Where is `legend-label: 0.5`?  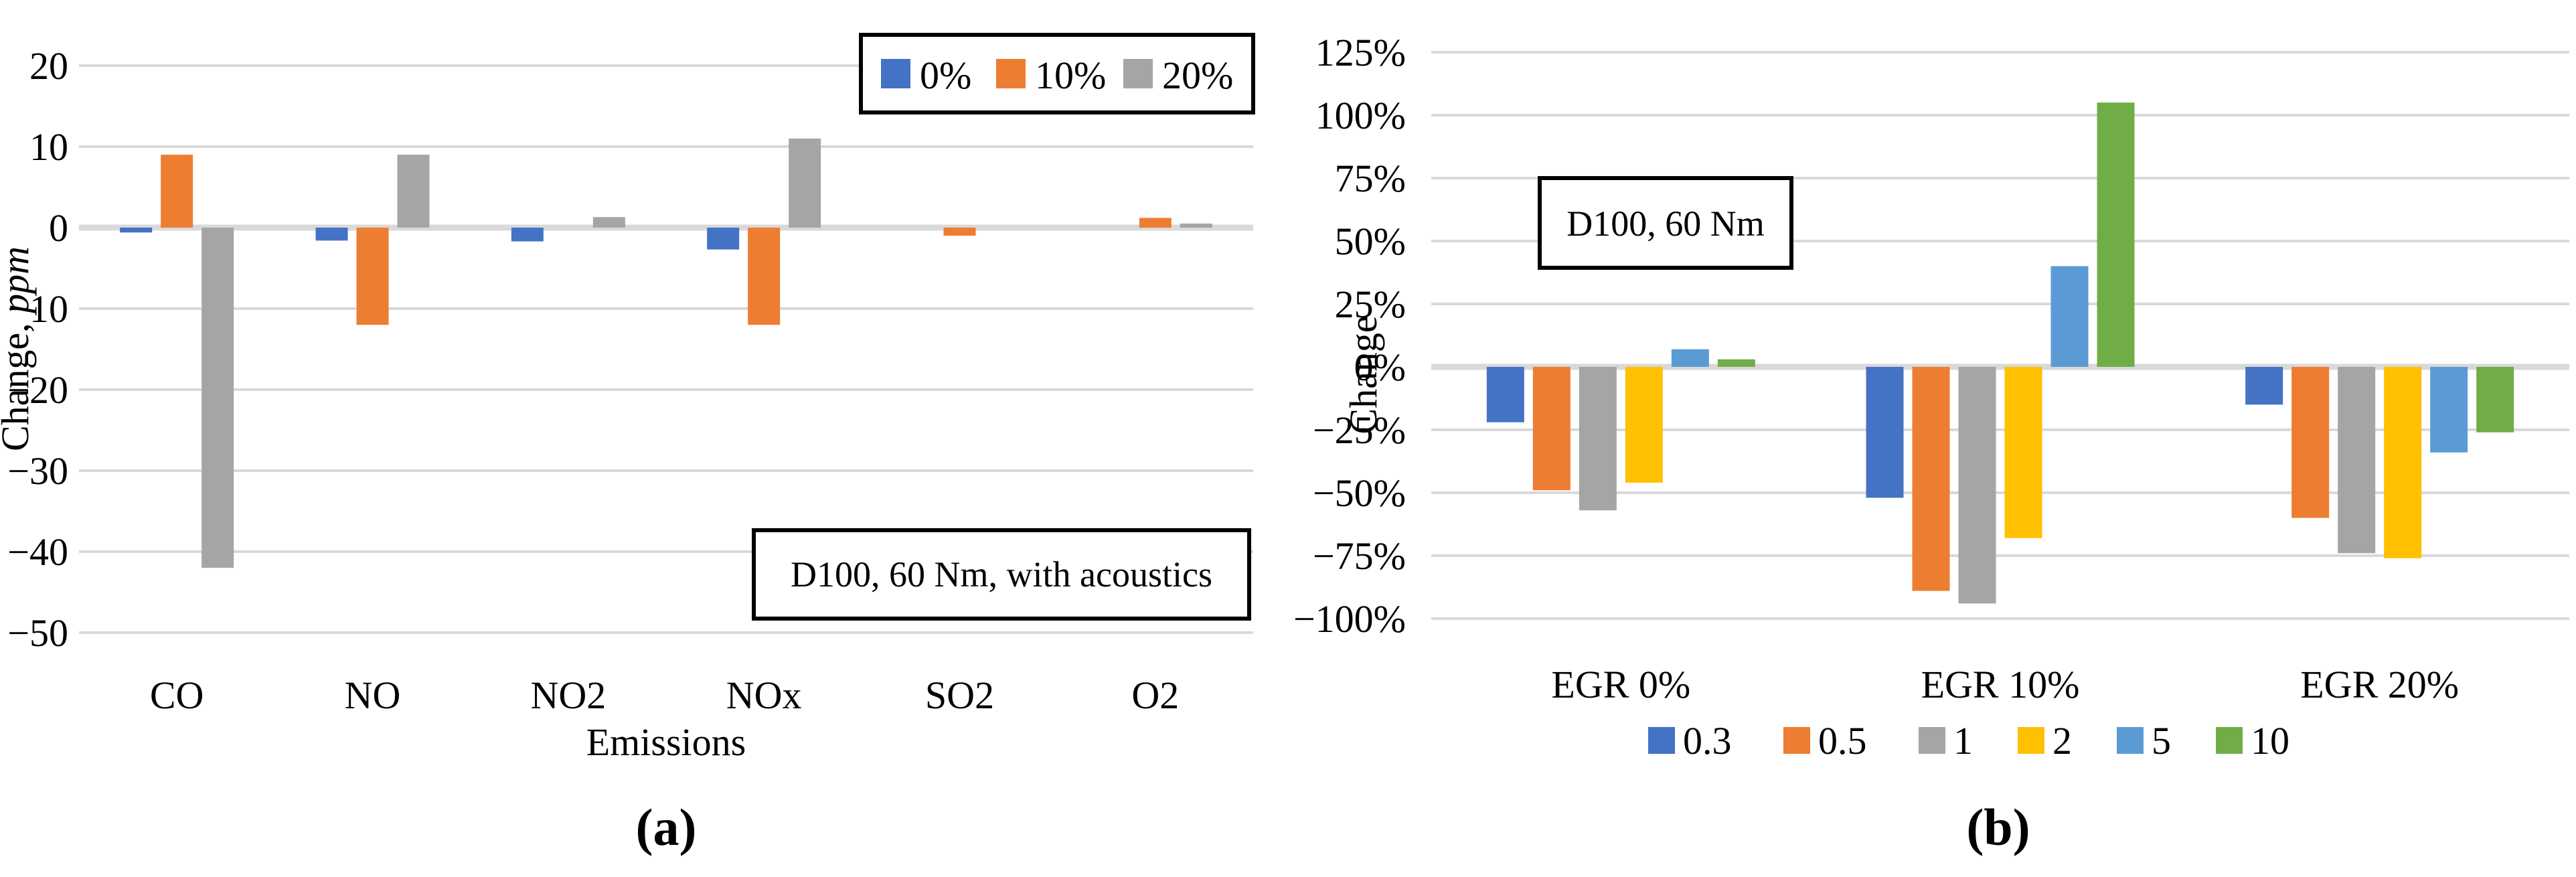 legend-label: 0.5 is located at coordinates (1843, 741).